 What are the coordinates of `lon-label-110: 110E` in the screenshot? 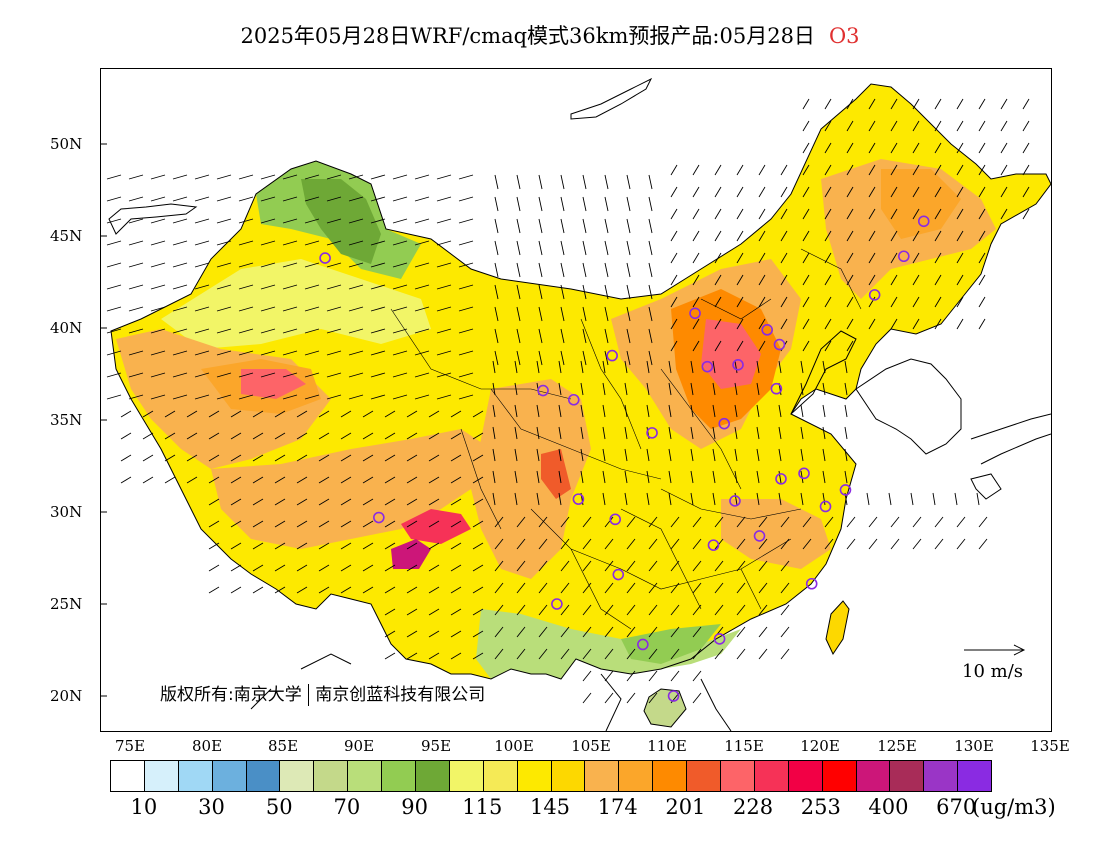 It's located at (667, 746).